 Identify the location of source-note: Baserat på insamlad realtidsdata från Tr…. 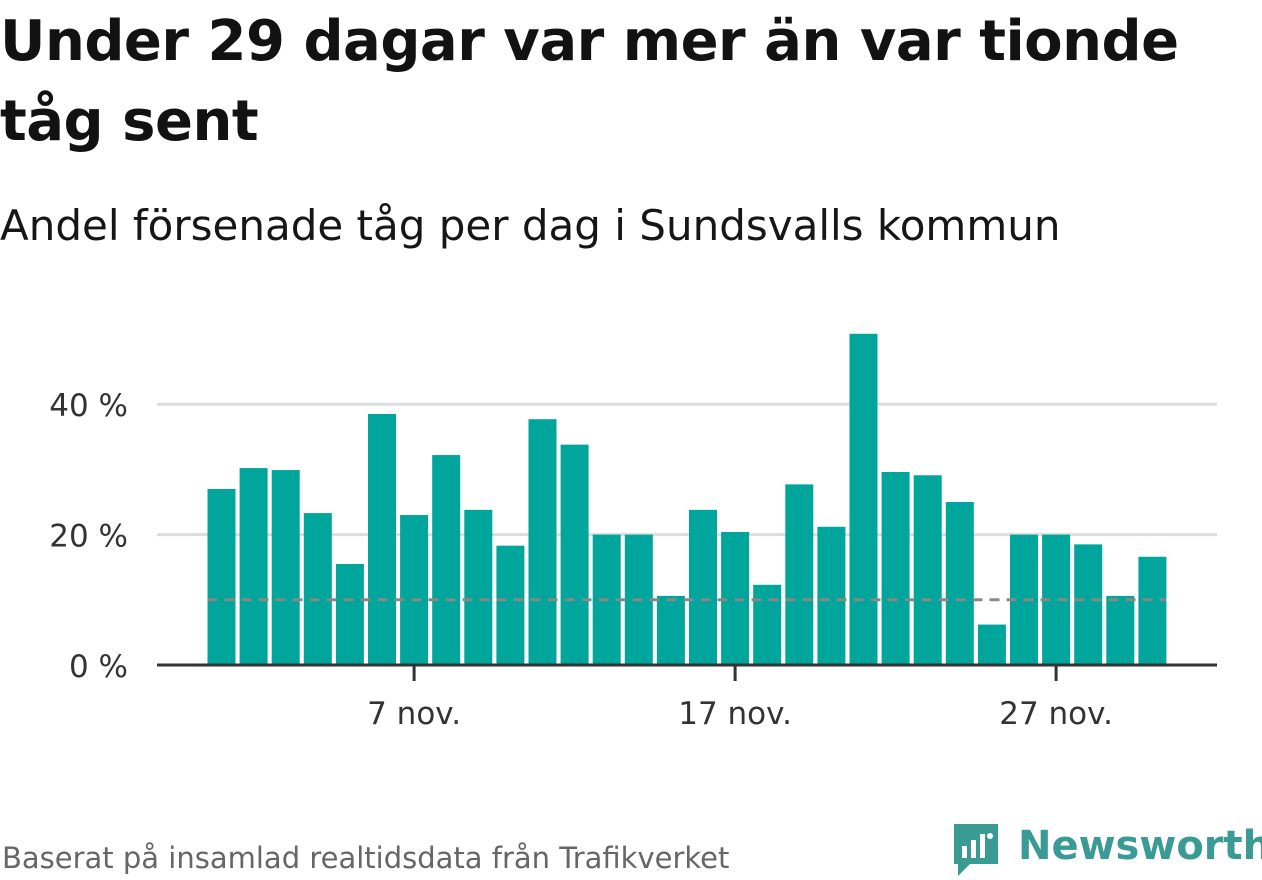
(366, 858).